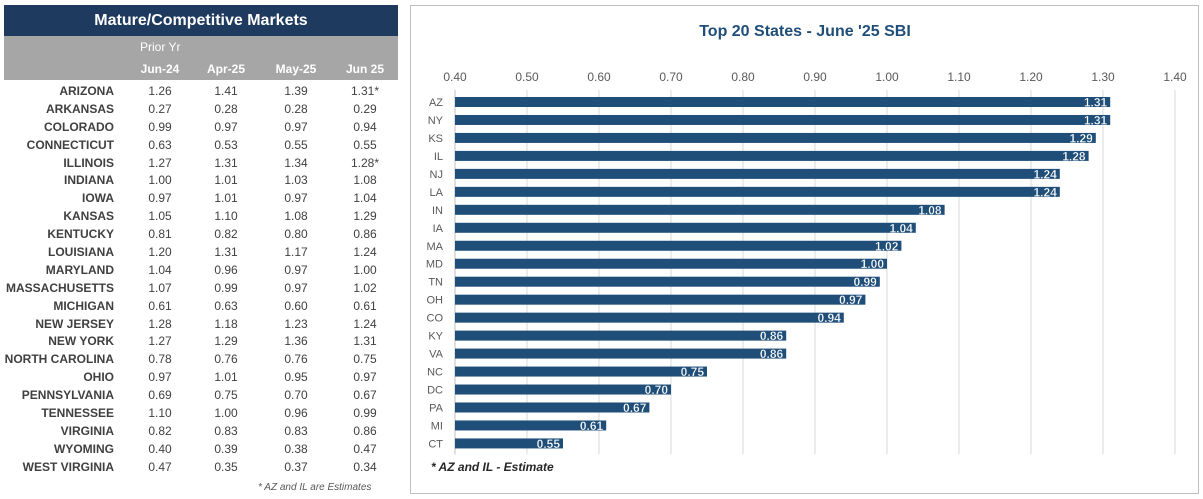 Image resolution: width=1203 pixels, height=499 pixels. I want to click on x-tick-label: 1.20, so click(1031, 77).